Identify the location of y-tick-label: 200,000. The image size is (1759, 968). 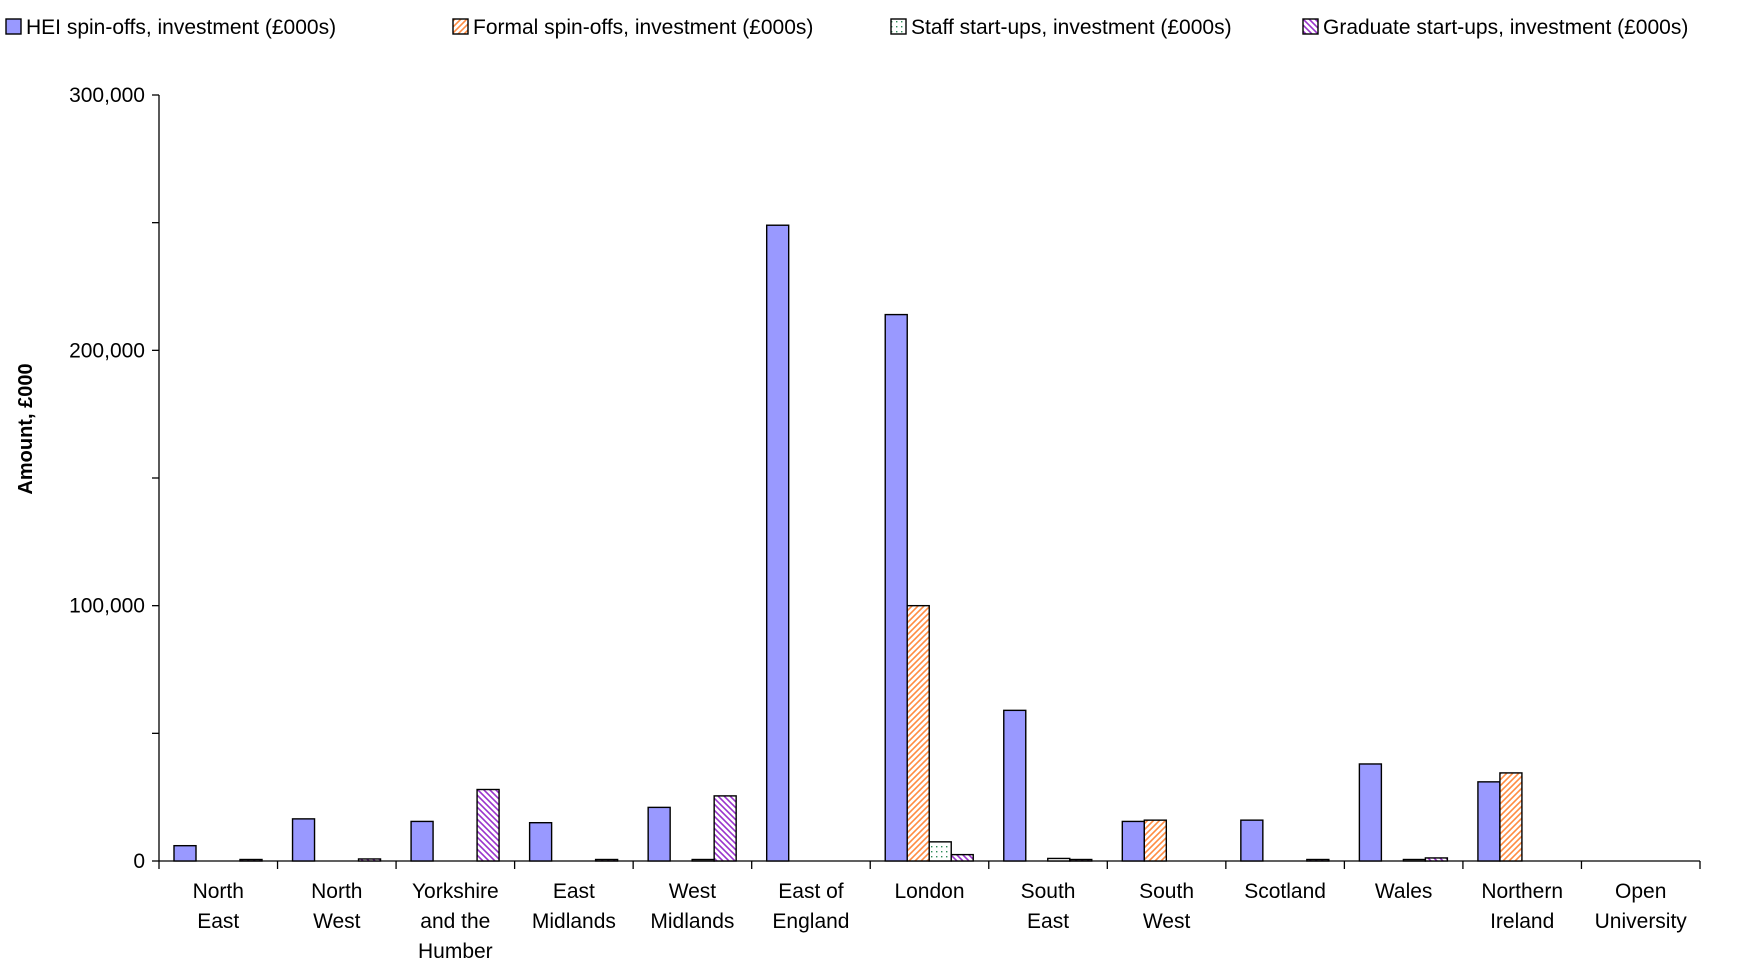
(107, 350).